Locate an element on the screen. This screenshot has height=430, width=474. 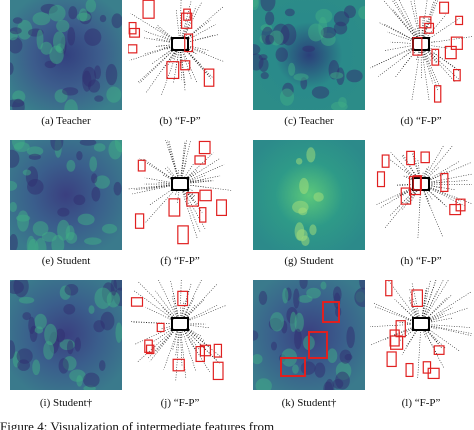
panel-caption: (e) Student is located at coordinates (66, 261).